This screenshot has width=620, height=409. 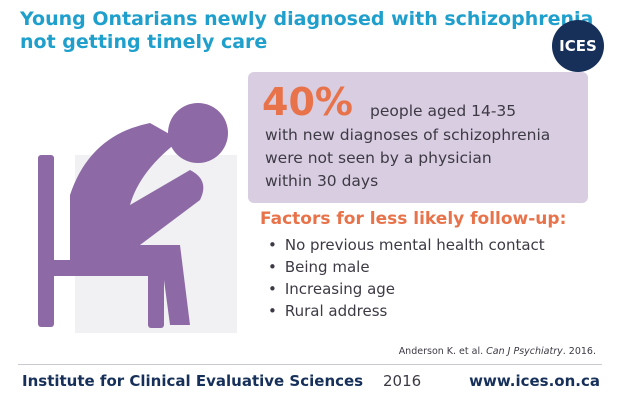 I want to click on figure-head, so click(x=198, y=133).